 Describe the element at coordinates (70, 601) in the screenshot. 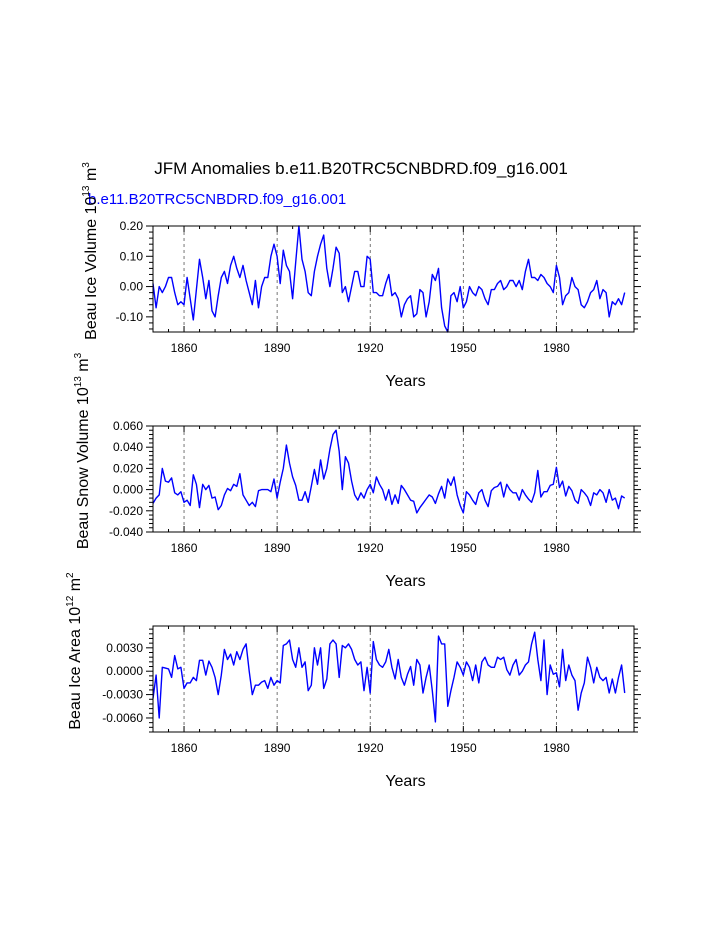

I see `y-axis-title-superscript: 12` at that location.